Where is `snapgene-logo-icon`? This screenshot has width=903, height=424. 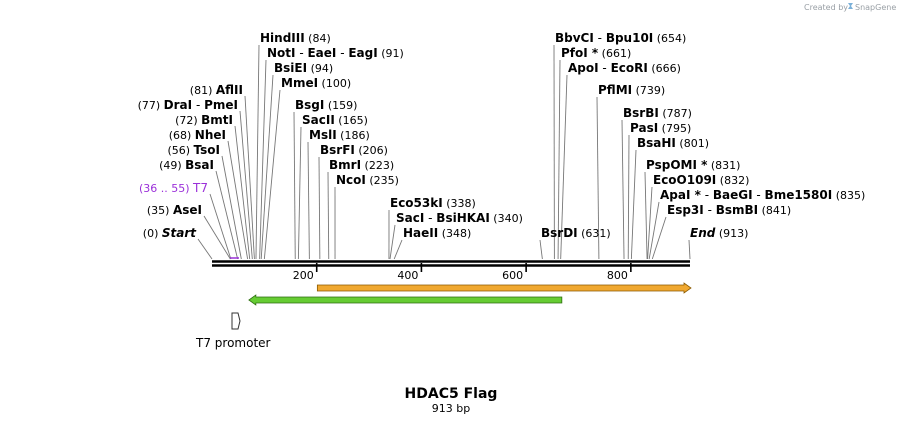
snapgene-logo-icon is located at coordinates (850, 6).